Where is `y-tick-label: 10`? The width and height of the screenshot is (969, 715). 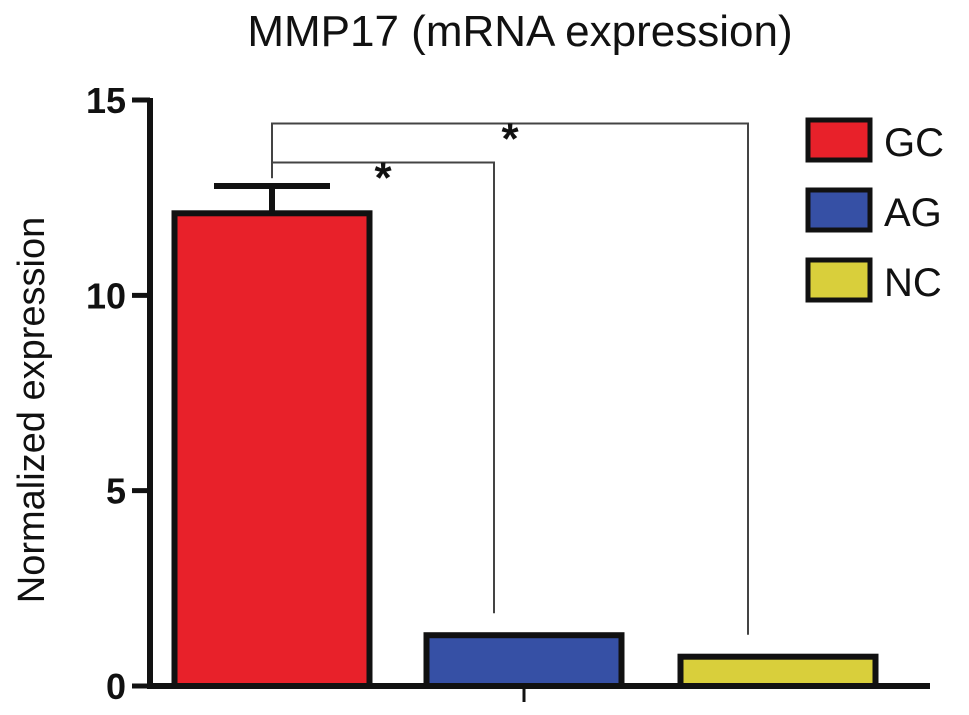 y-tick-label: 10 is located at coordinates (106, 295).